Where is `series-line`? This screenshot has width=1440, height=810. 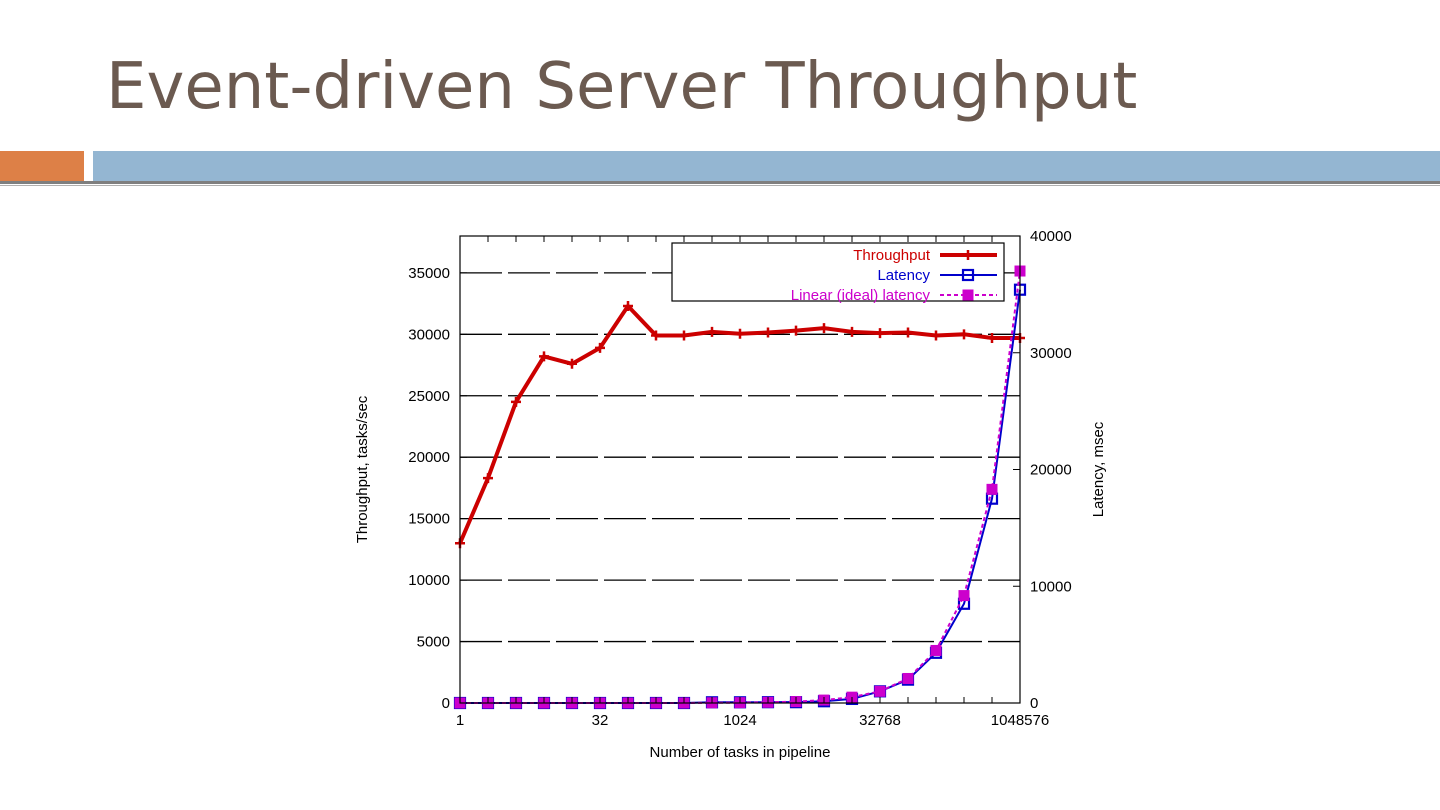 series-line is located at coordinates (739, 423).